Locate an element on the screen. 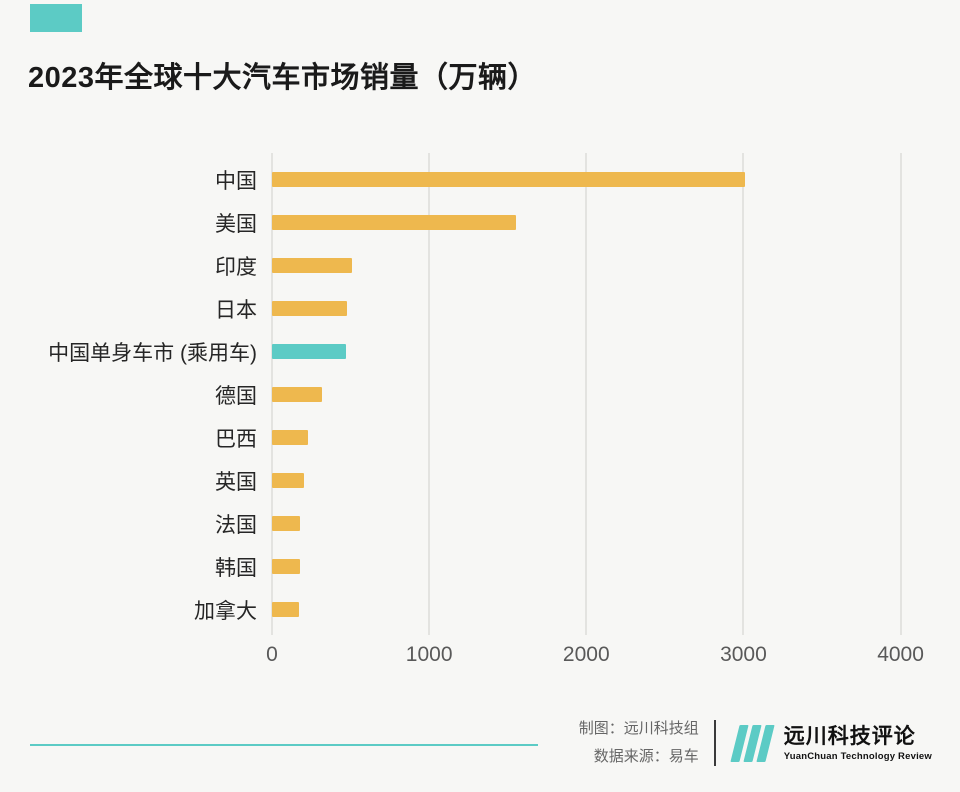 This screenshot has width=960, height=792. x-axis: 0 1000 2000 3000 4000 is located at coordinates (599, 657).